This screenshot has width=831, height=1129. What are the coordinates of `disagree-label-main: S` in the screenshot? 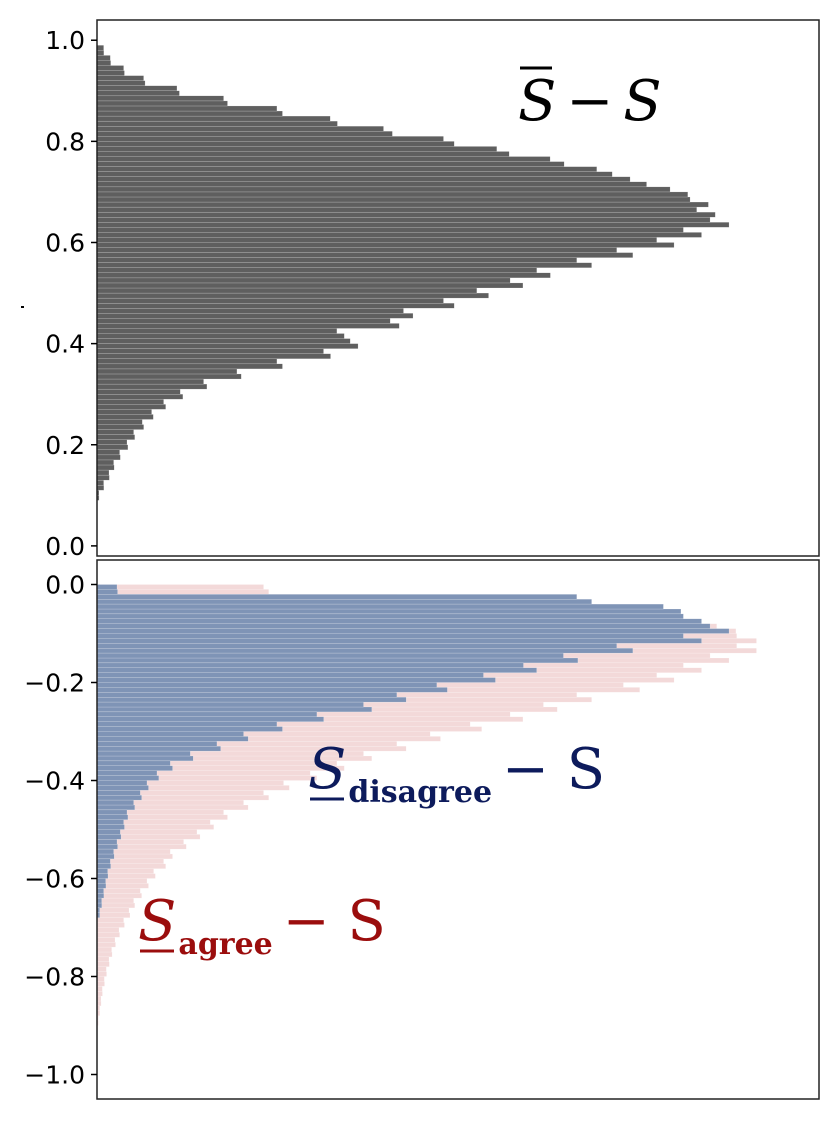 It's located at (327, 769).